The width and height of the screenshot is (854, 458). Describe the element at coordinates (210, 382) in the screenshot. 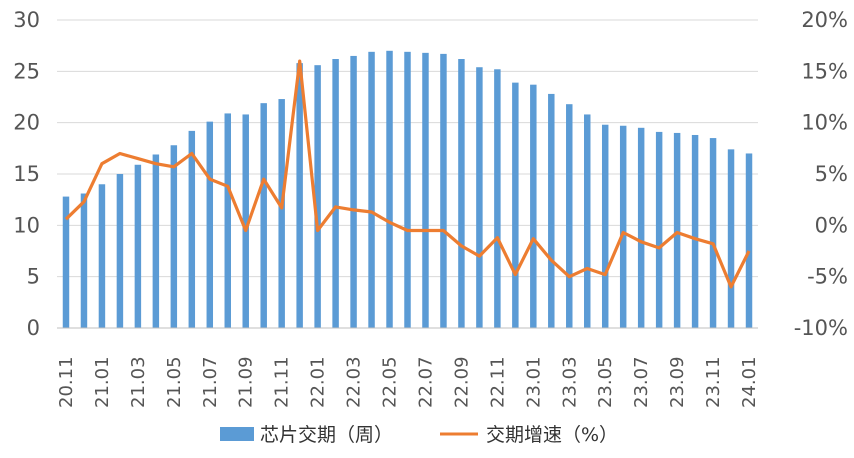

I see `x-tick-label: 21.07` at that location.